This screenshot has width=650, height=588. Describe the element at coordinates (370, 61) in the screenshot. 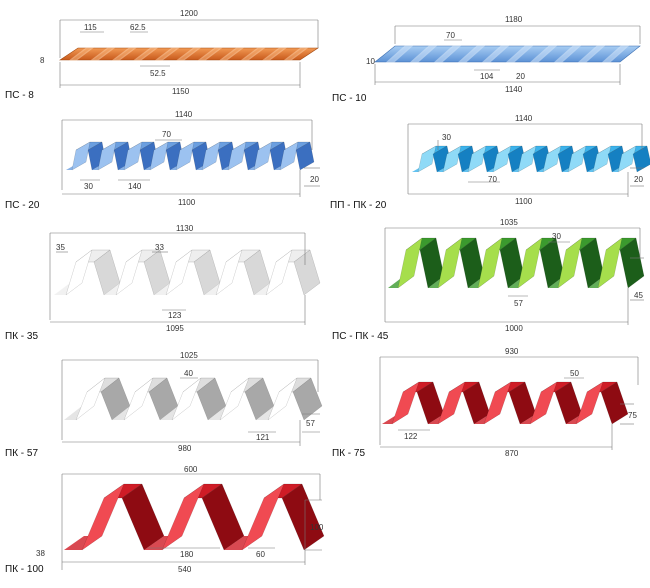

I see `ps10-height-dim: 10` at that location.